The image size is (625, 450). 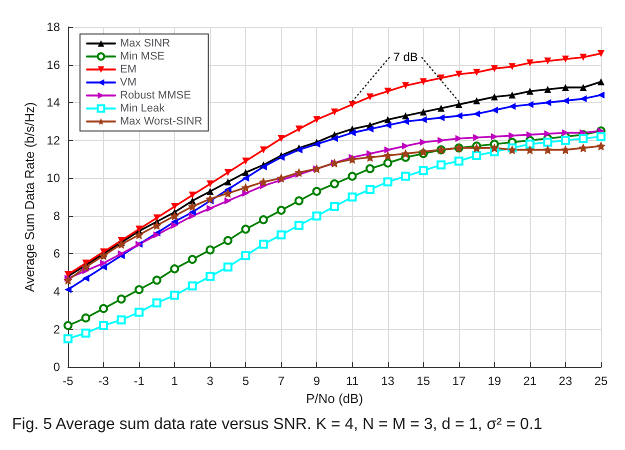 I want to click on caption: Fig. 5 Average sum data rate versus SNR. K = 4, N = M = 3, d = 1, σ² = 0.1, so click(x=278, y=425).